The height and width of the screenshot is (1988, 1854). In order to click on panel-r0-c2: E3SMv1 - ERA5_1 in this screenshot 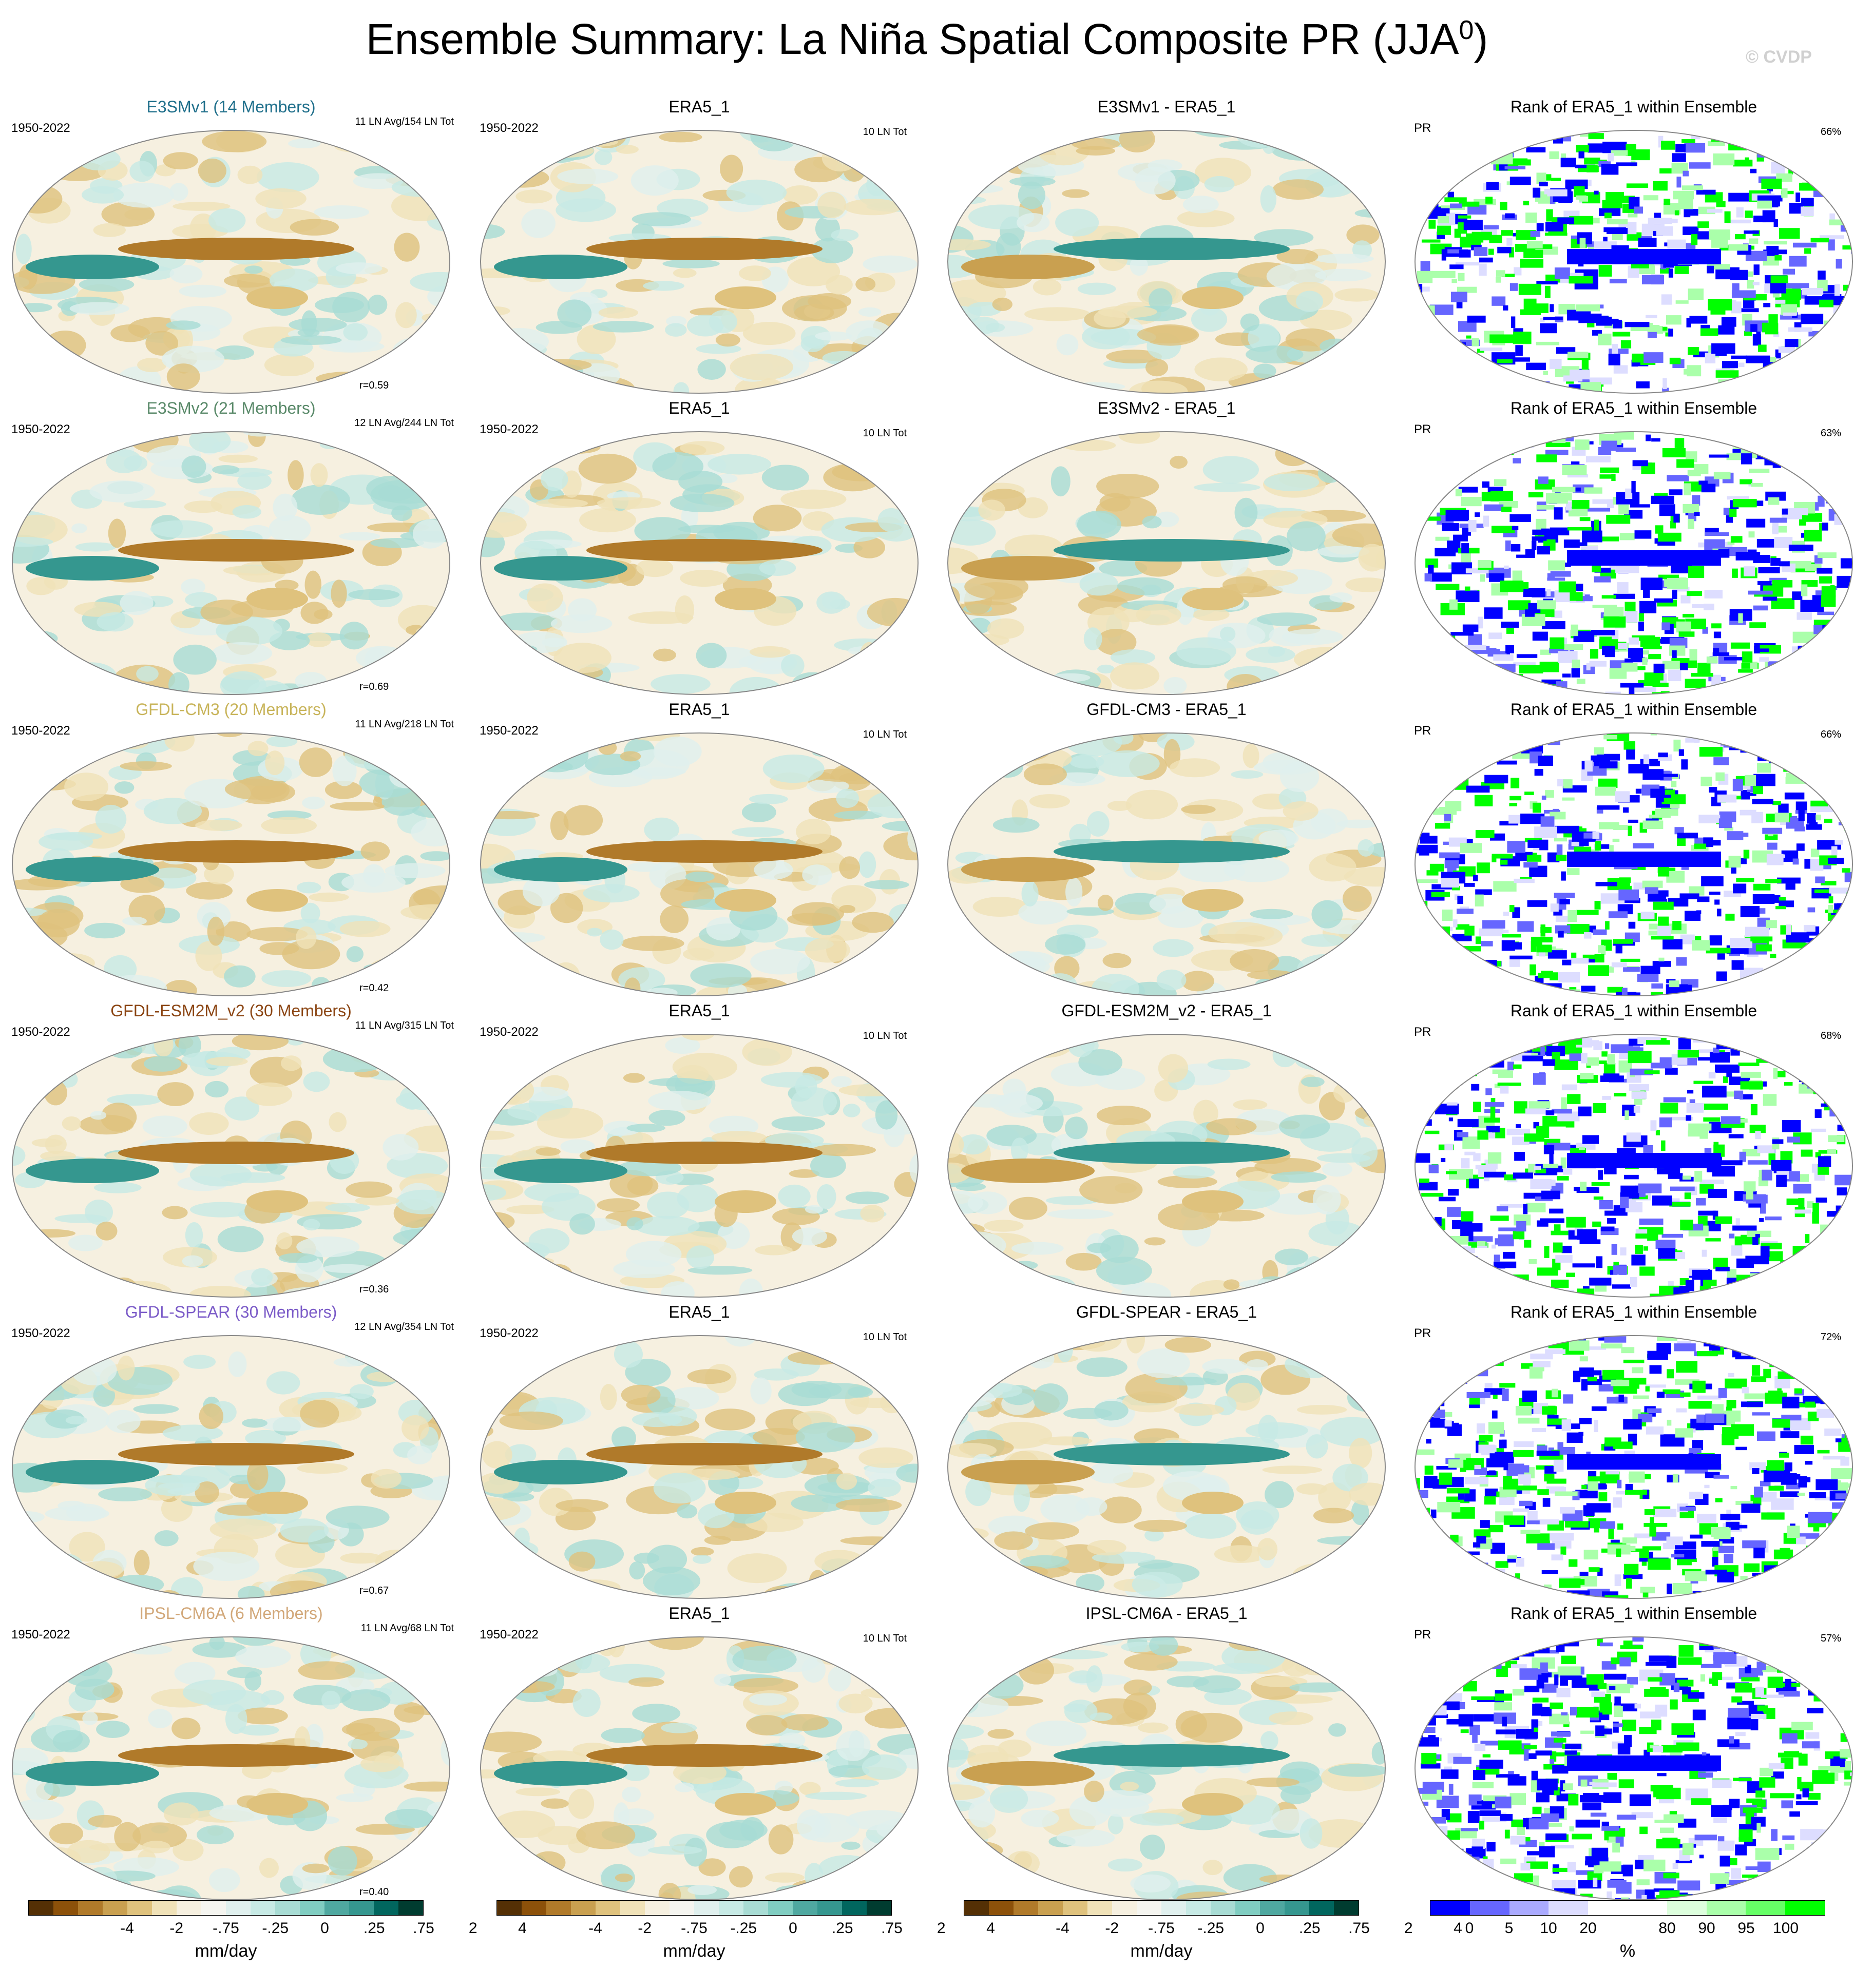, I will do `click(1166, 248)`.